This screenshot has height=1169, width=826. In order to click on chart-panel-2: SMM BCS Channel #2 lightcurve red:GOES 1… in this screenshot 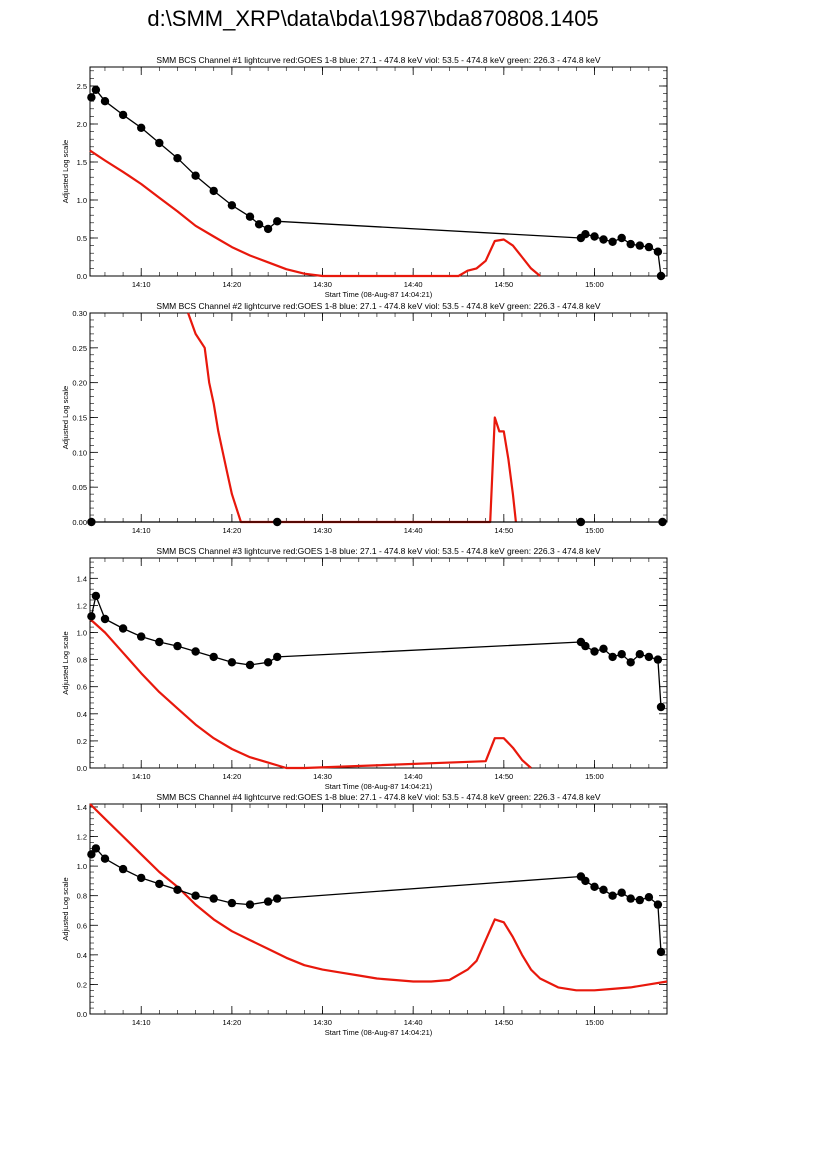, I will do `click(364, 418)`.